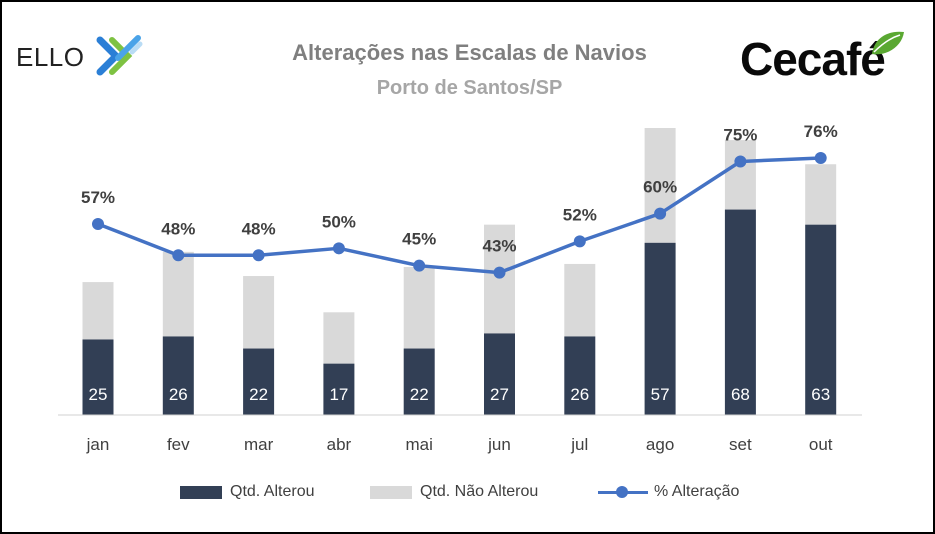  Describe the element at coordinates (419, 265) in the screenshot. I see `pct-point-mai` at that location.